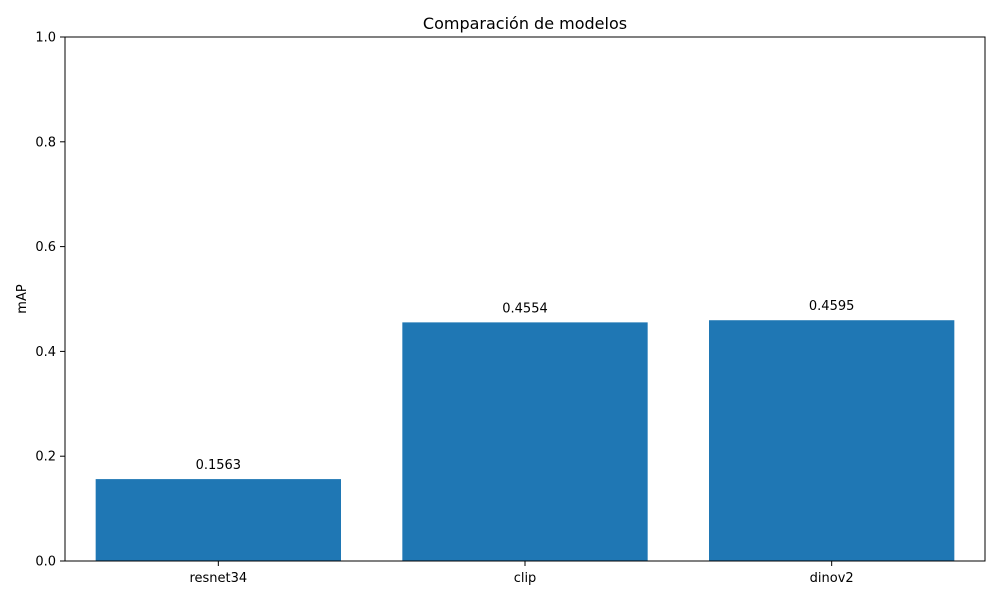 This screenshot has height=600, width=1000. Describe the element at coordinates (45, 352) in the screenshot. I see `y-tick-label: 0.4` at that location.